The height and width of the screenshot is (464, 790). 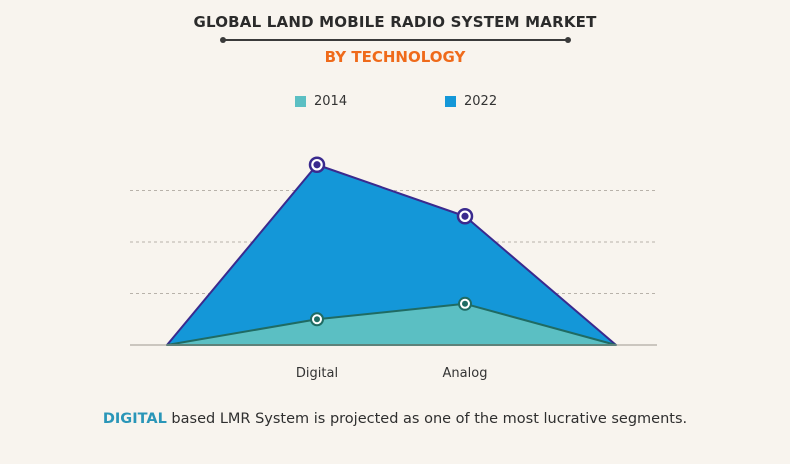 I want to click on legend-label-2014: 2014, so click(x=331, y=101).